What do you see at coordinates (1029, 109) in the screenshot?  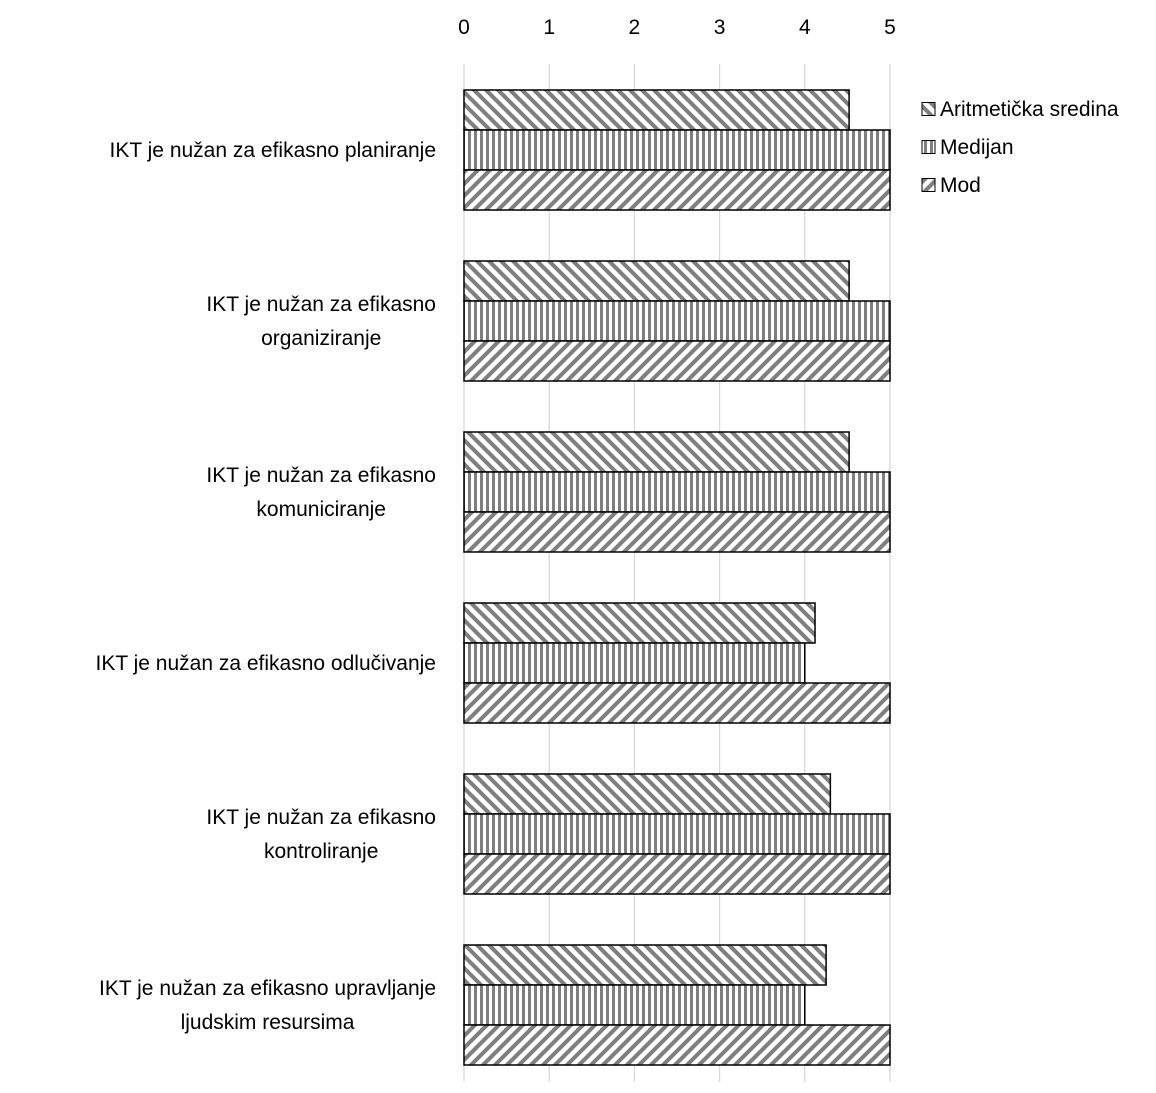 I see `legend-label: Aritmetička sredina` at bounding box center [1029, 109].